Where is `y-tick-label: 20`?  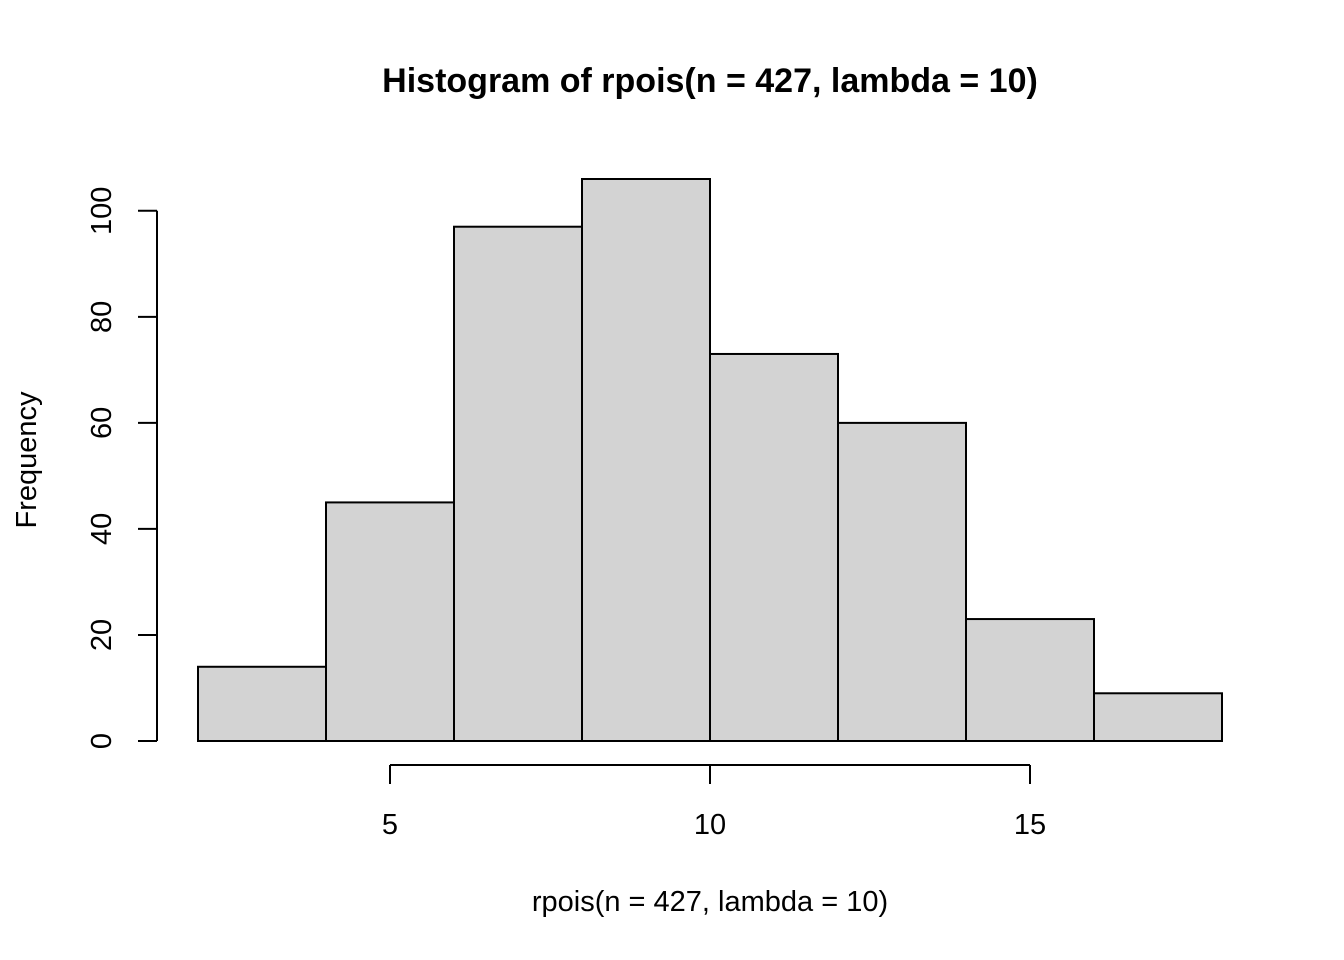
y-tick-label: 20 is located at coordinates (102, 635).